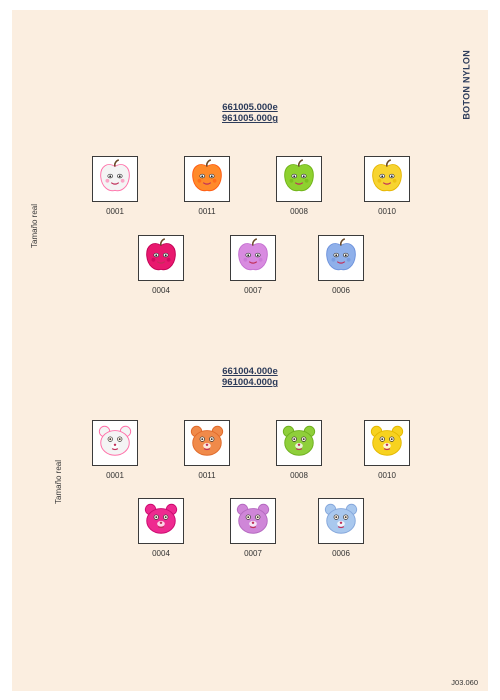 This screenshot has height=700, width=500. What do you see at coordinates (250, 371) in the screenshot?
I see `section-2-code-a: 661004.000e` at bounding box center [250, 371].